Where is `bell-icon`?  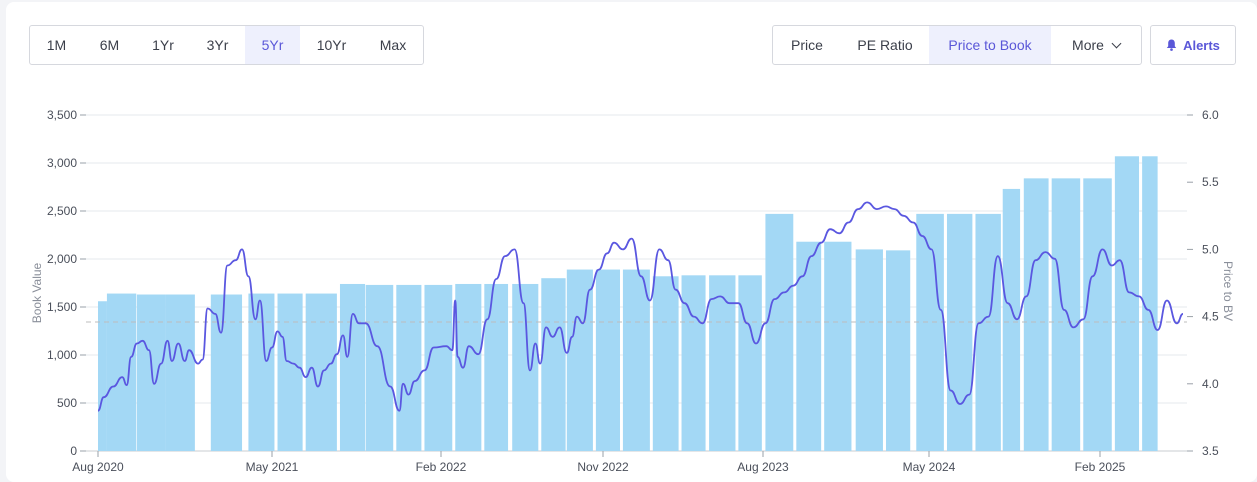
bell-icon is located at coordinates (1171, 45).